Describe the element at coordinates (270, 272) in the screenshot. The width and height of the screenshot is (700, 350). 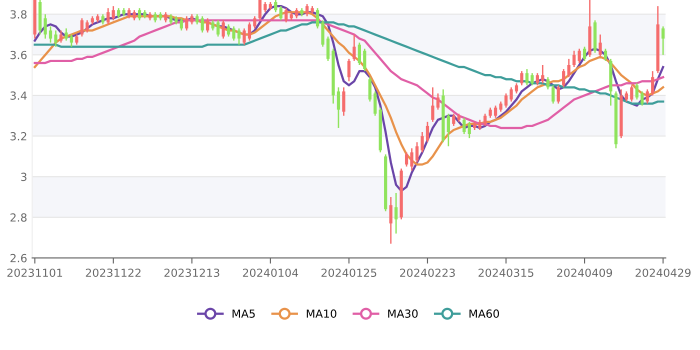
I see `x-tick-label: 20240104` at that location.